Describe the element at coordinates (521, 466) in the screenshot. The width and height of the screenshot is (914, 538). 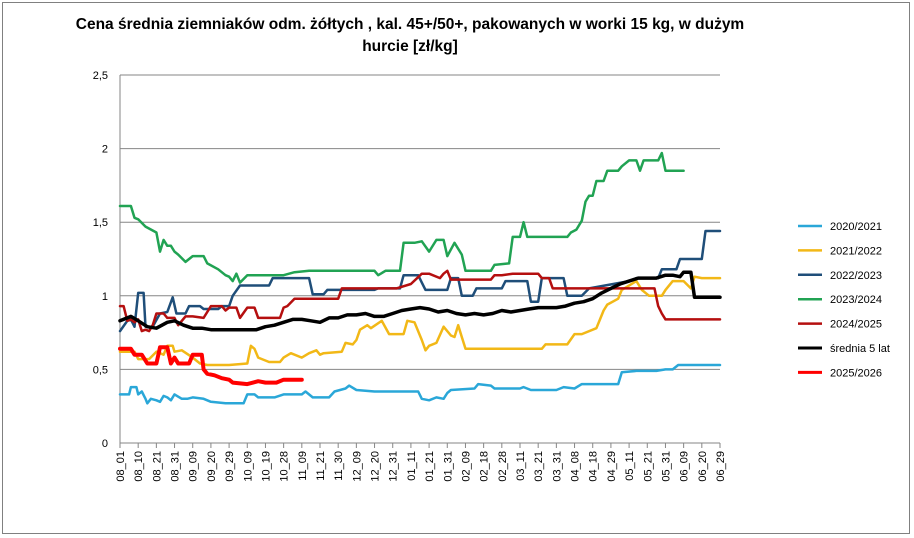
I see `x-tick-label: 03_11` at that location.